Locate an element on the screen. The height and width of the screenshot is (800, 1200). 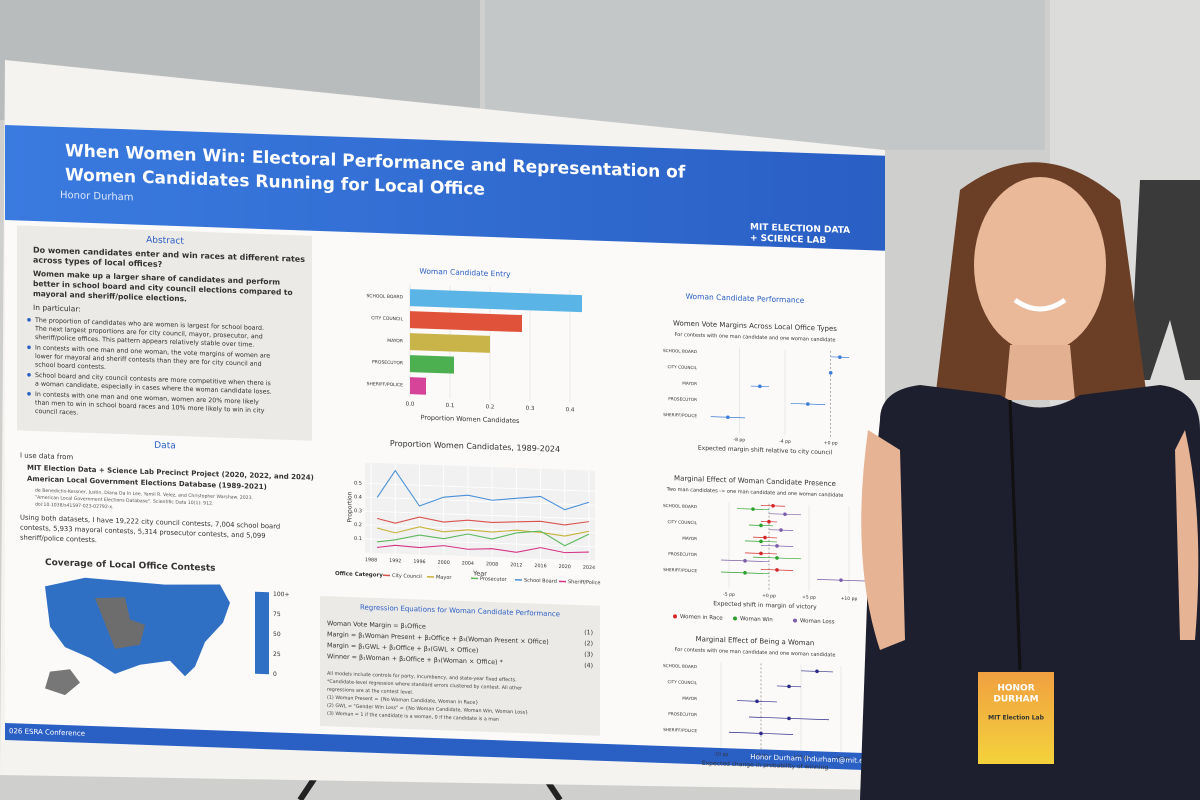
footer-band is located at coordinates (445, 747).